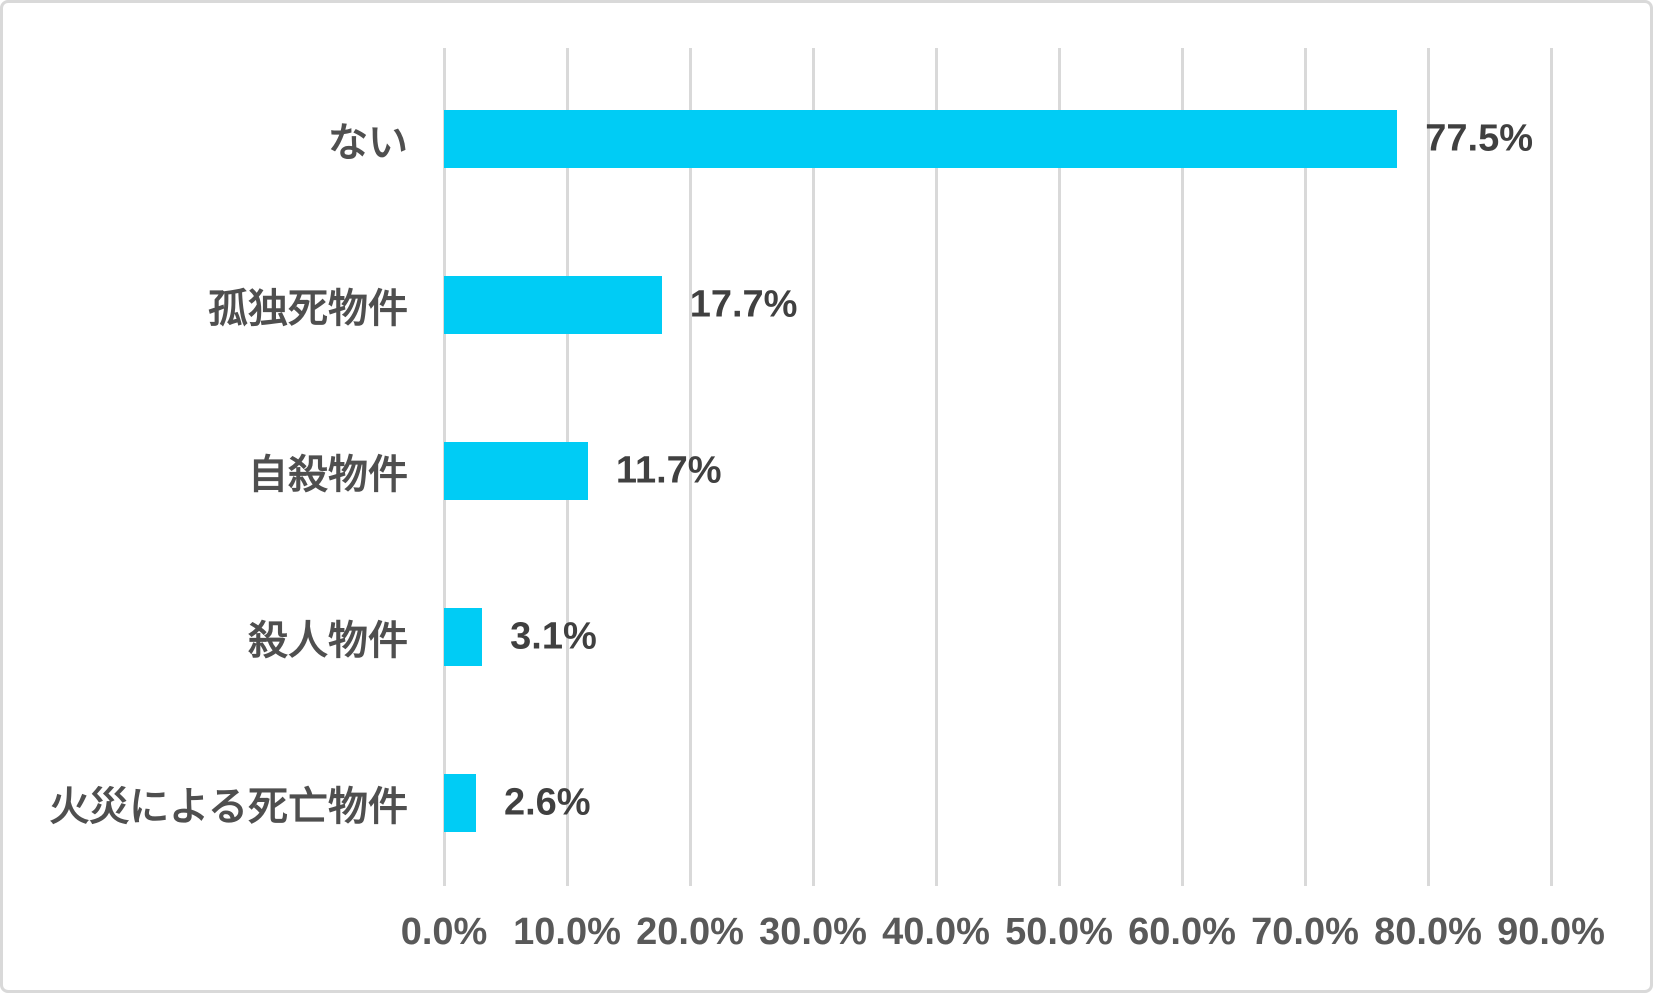 This screenshot has height=993, width=1653. I want to click on x-tick-label: 10.0%, so click(567, 932).